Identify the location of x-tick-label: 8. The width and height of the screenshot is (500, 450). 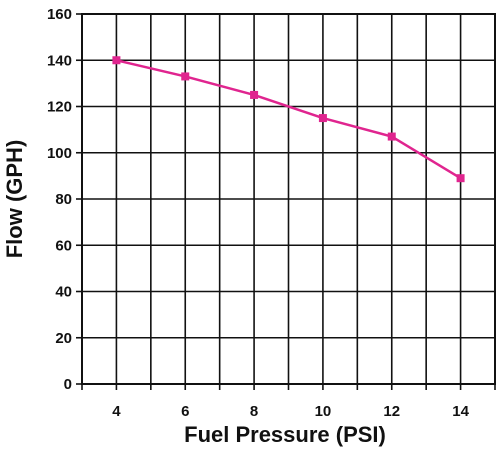
(254, 411).